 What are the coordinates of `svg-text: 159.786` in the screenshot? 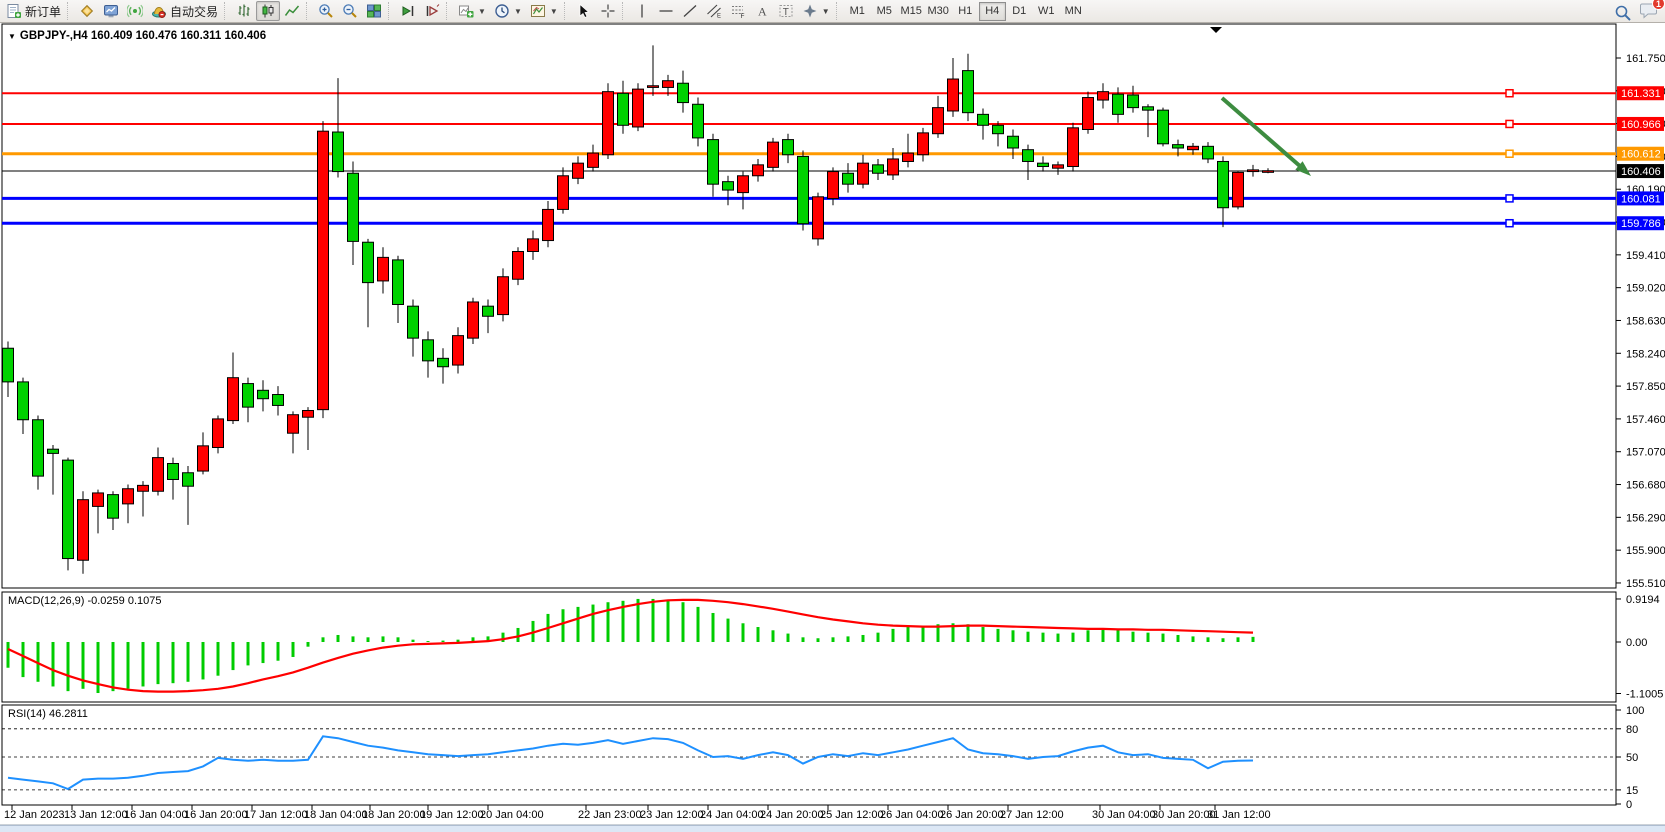 It's located at (1641, 224).